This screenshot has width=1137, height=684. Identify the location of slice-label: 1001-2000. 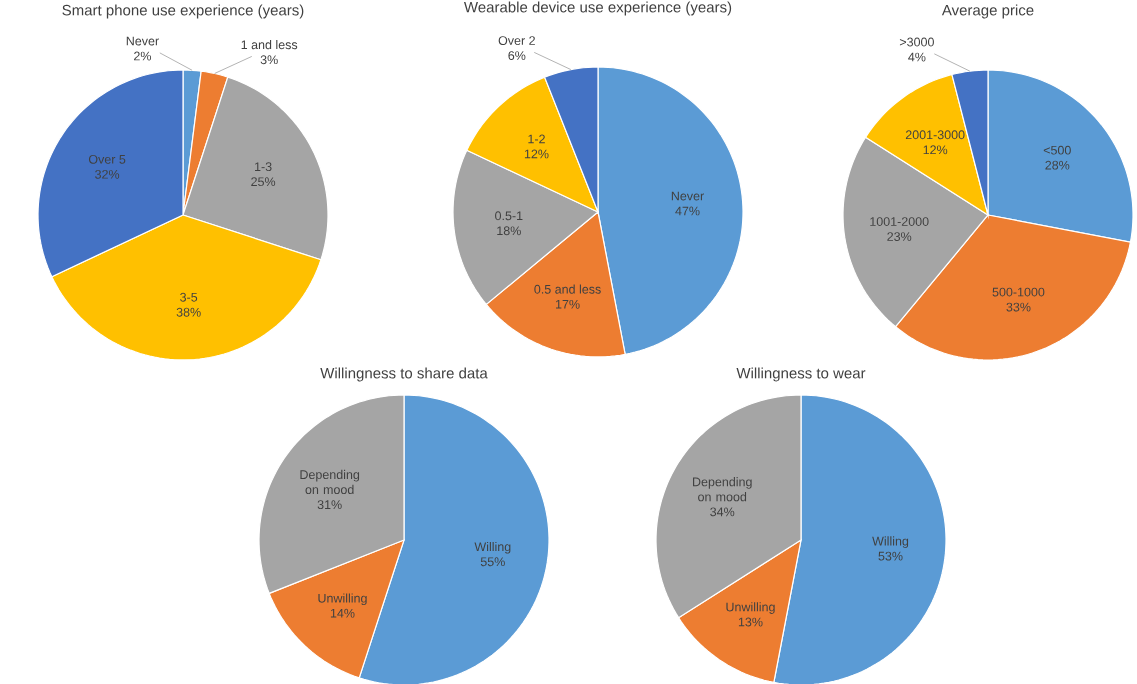
(899, 221).